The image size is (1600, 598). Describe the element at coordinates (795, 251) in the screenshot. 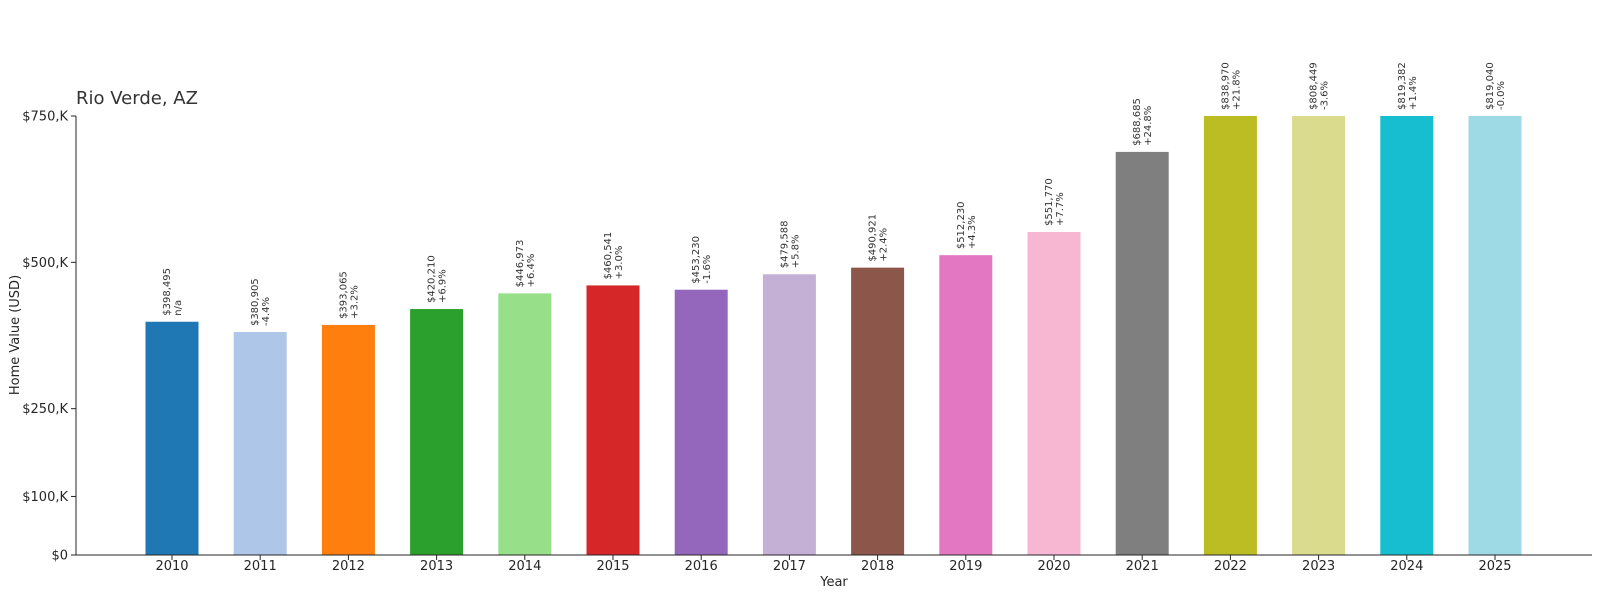

I see `change-label: +5.8%` at that location.